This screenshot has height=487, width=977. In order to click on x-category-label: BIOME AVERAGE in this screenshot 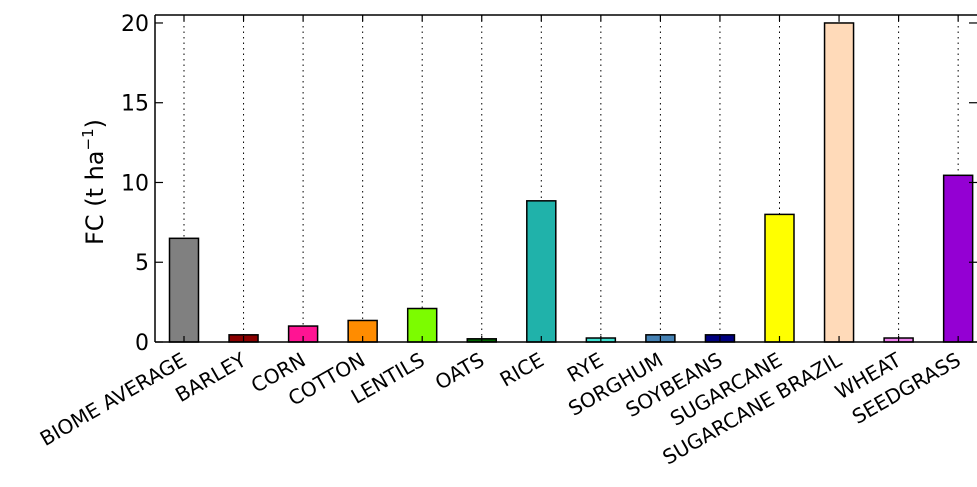, I will do `click(113, 399)`.